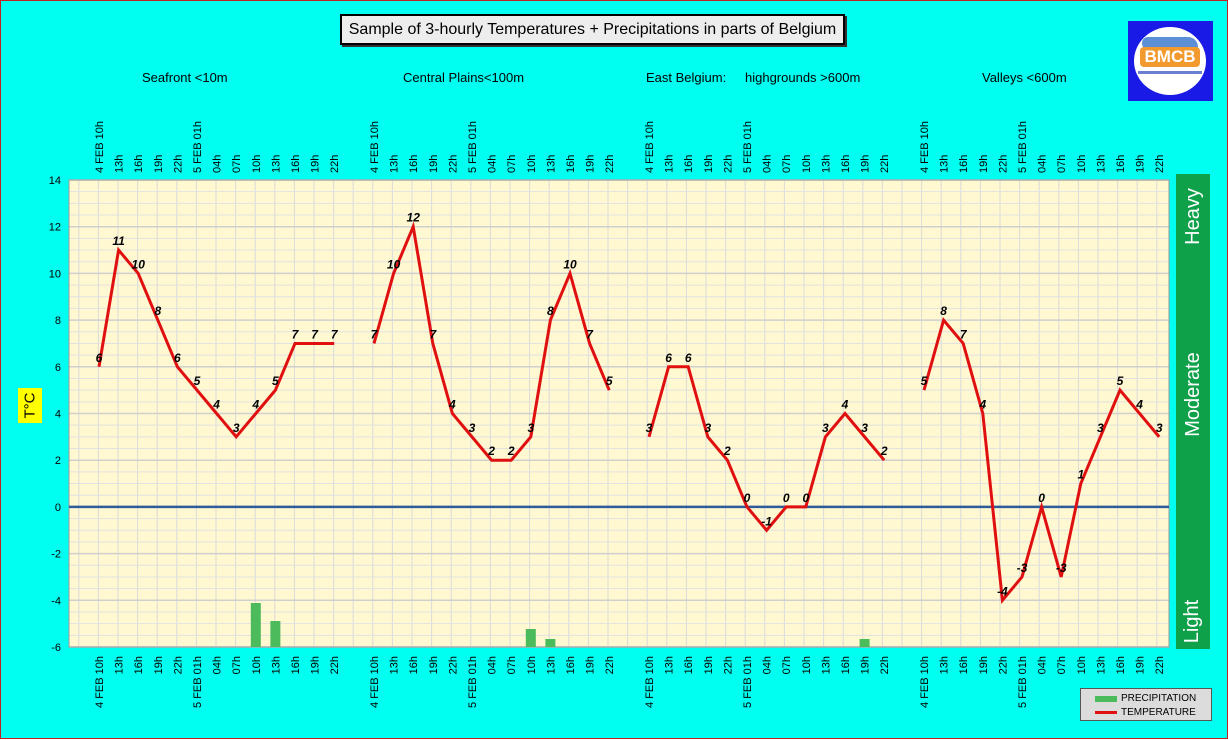 The width and height of the screenshot is (1228, 740). What do you see at coordinates (1158, 712) in the screenshot?
I see `legend-temperature-label: TEMPERATURE` at bounding box center [1158, 712].